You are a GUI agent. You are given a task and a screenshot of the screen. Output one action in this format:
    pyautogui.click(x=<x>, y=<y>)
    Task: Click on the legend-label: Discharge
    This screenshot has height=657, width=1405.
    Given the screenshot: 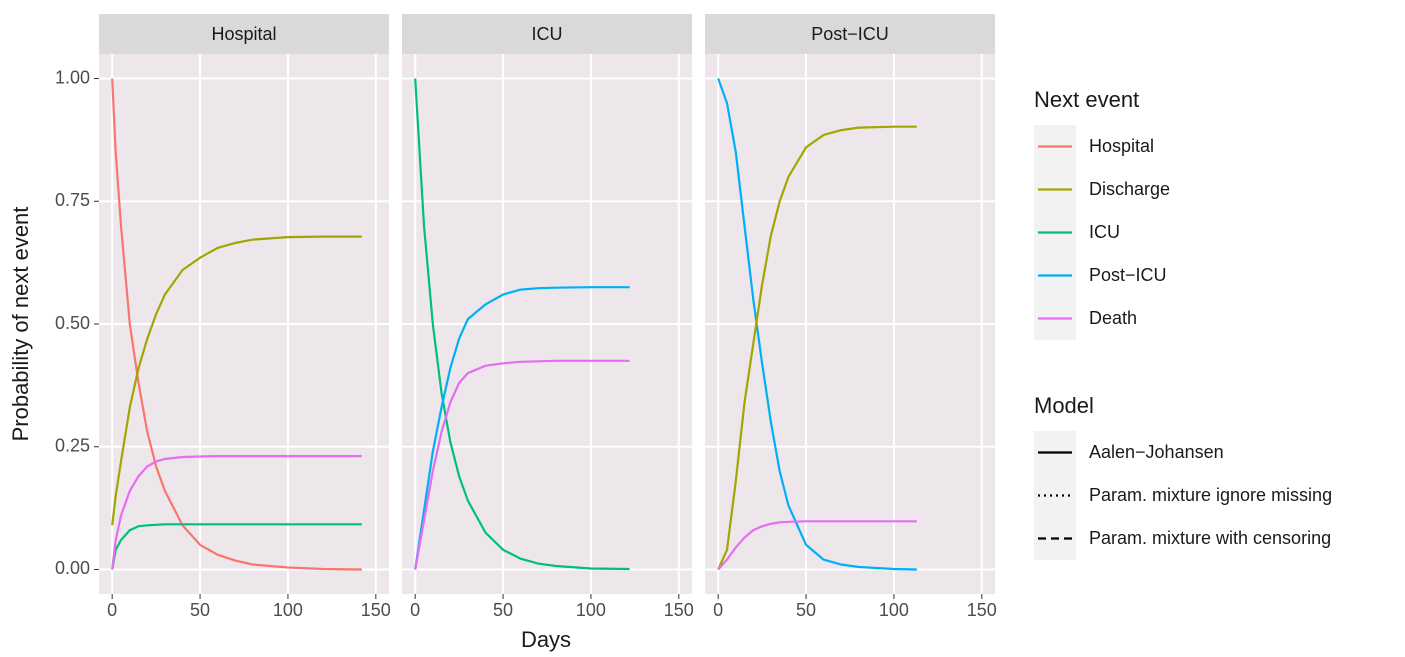 What is the action you would take?
    pyautogui.click(x=1129, y=189)
    